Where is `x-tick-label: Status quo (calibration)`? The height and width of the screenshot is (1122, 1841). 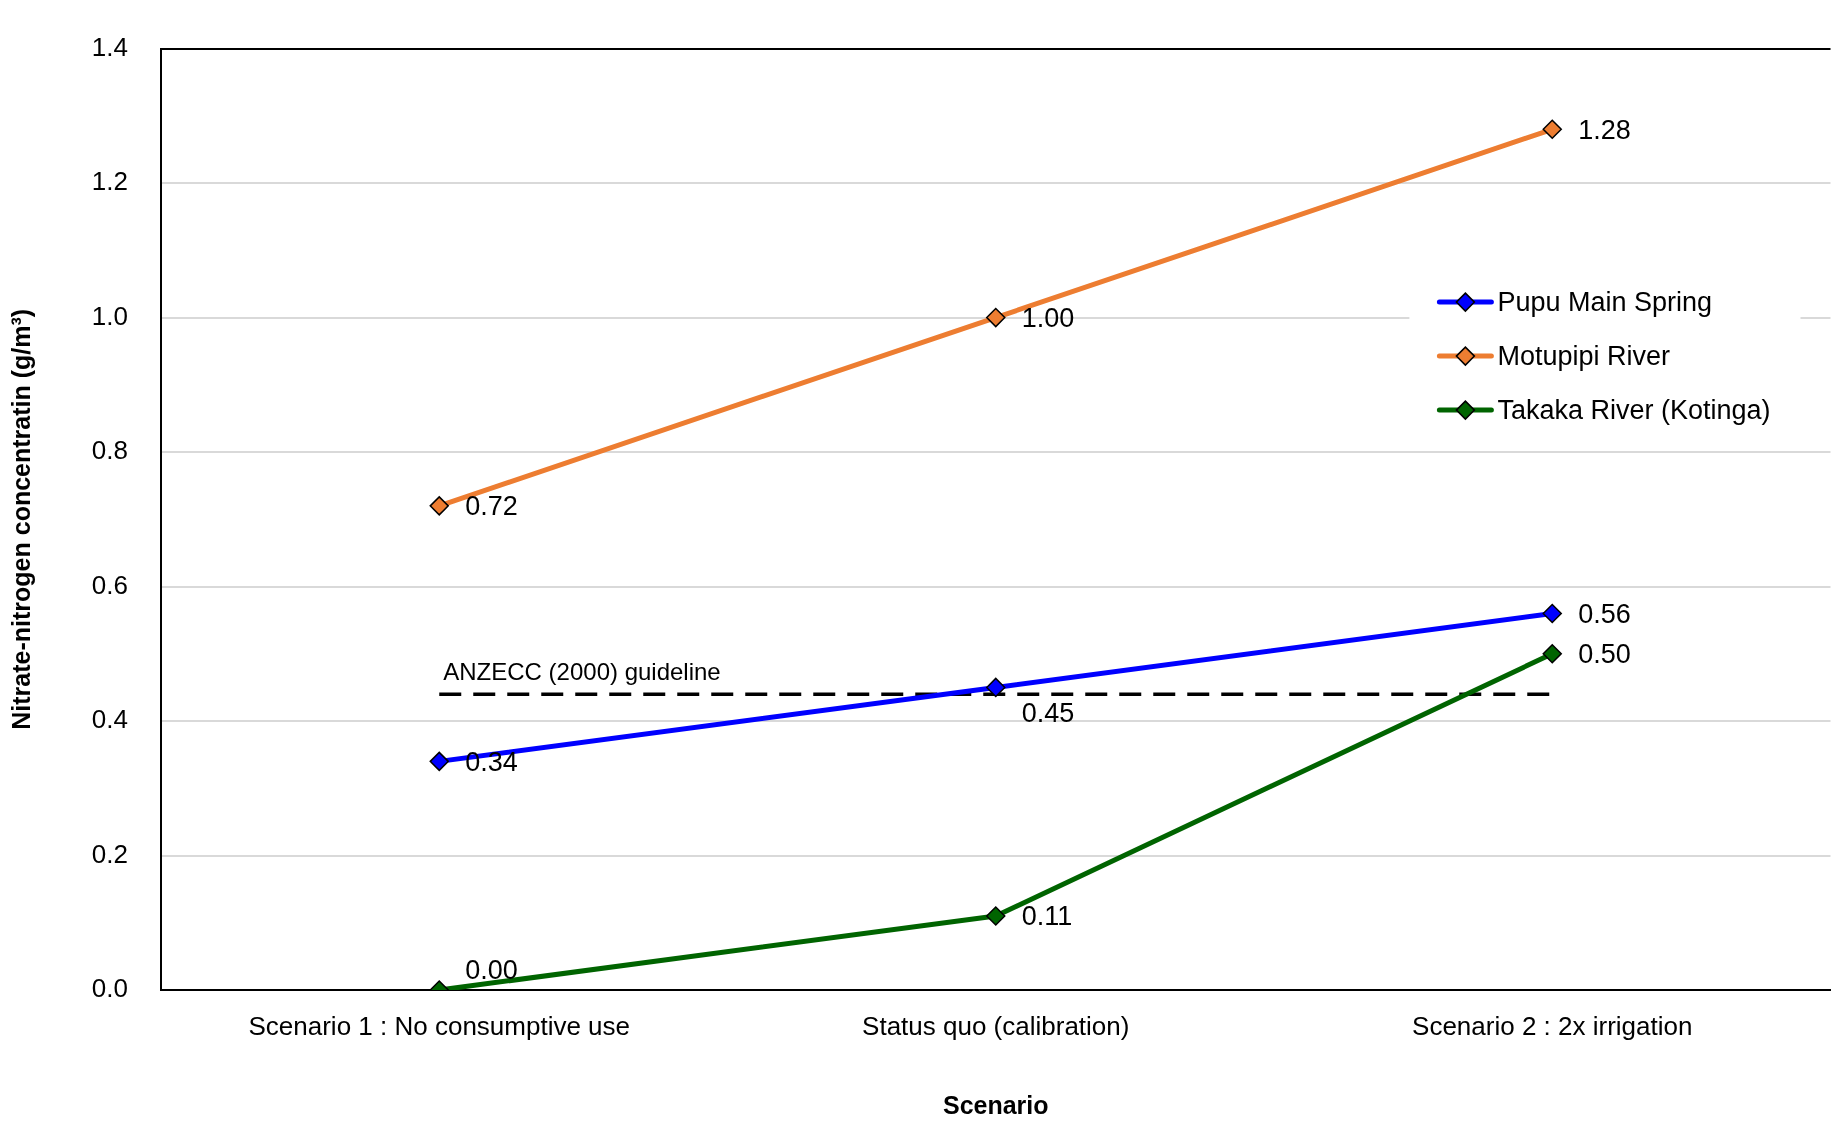
x-tick-label: Status quo (calibration) is located at coordinates (996, 1025).